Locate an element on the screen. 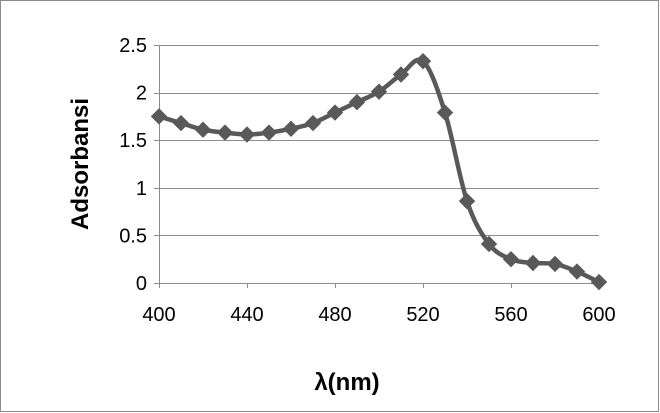 This screenshot has width=660, height=413. x-tick-label: 400 is located at coordinates (158, 315).